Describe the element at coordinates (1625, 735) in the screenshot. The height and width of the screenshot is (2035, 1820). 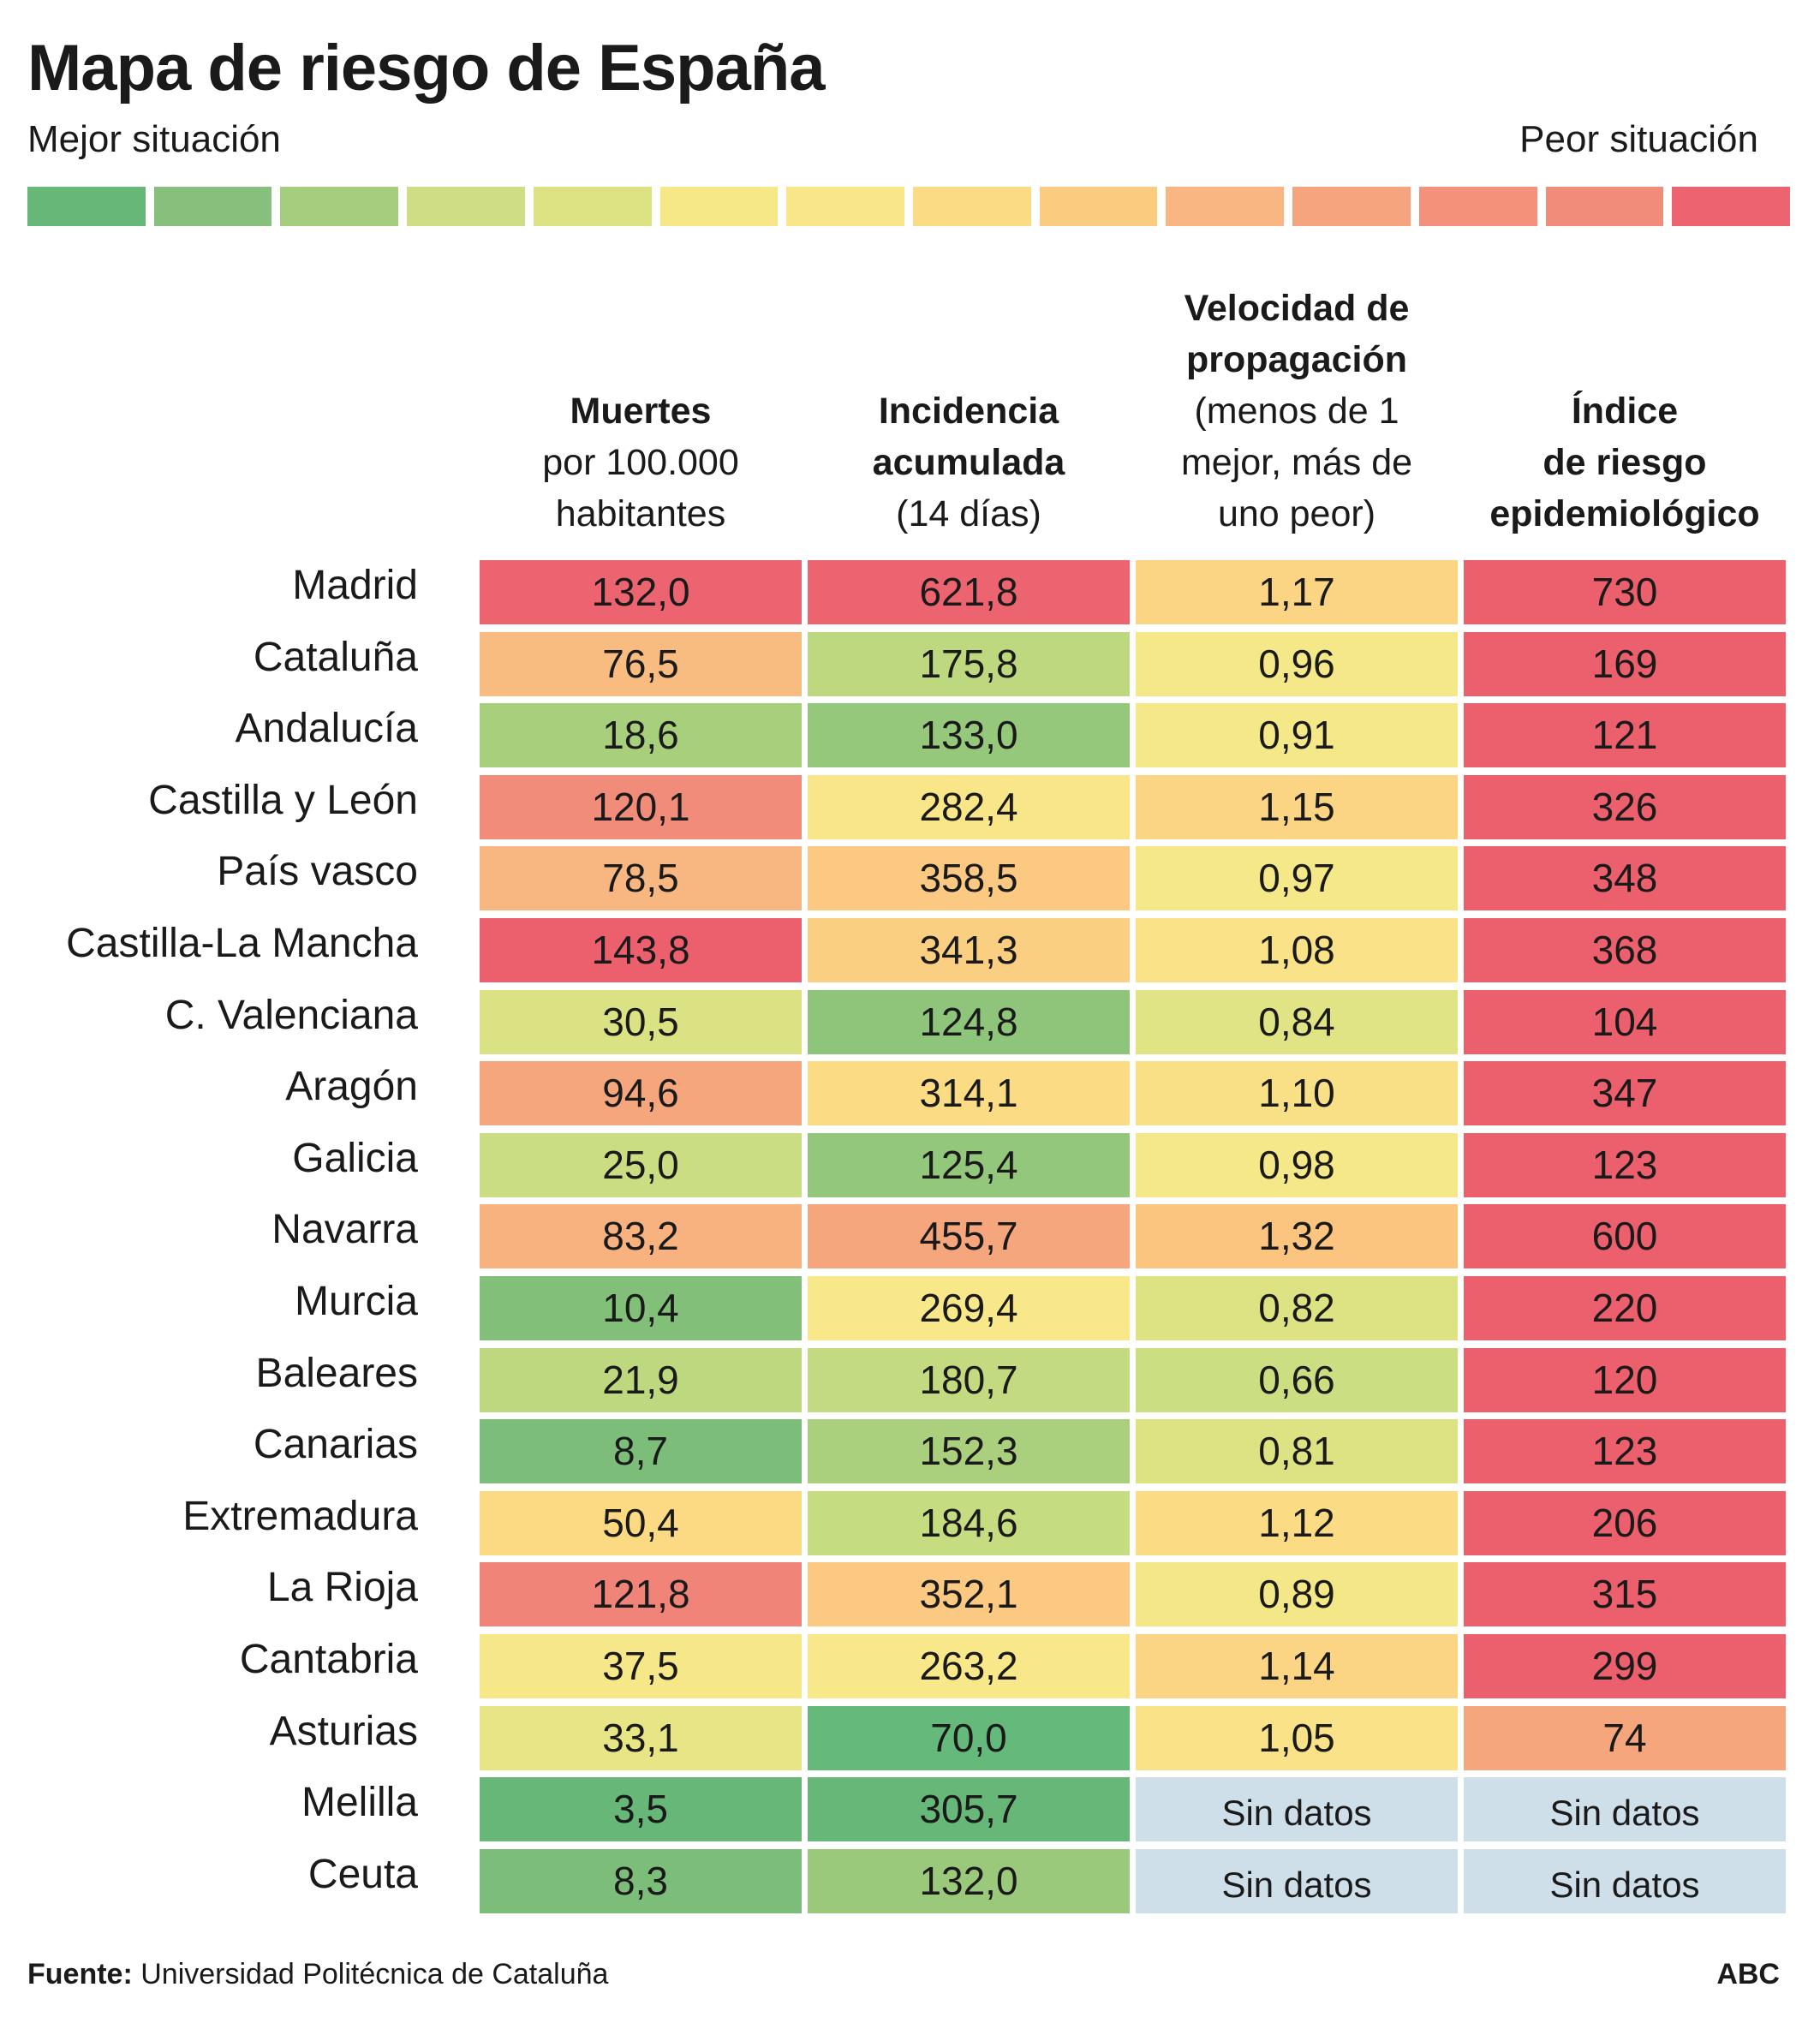
I see `table-cell: 121` at that location.